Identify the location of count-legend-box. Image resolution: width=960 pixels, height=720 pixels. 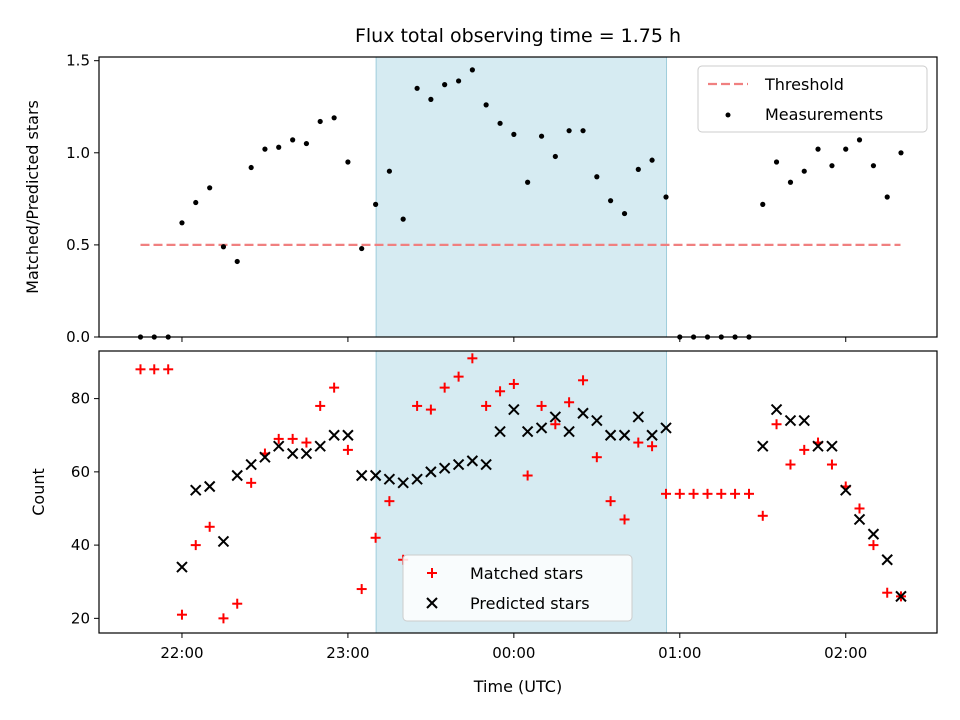
(517, 588).